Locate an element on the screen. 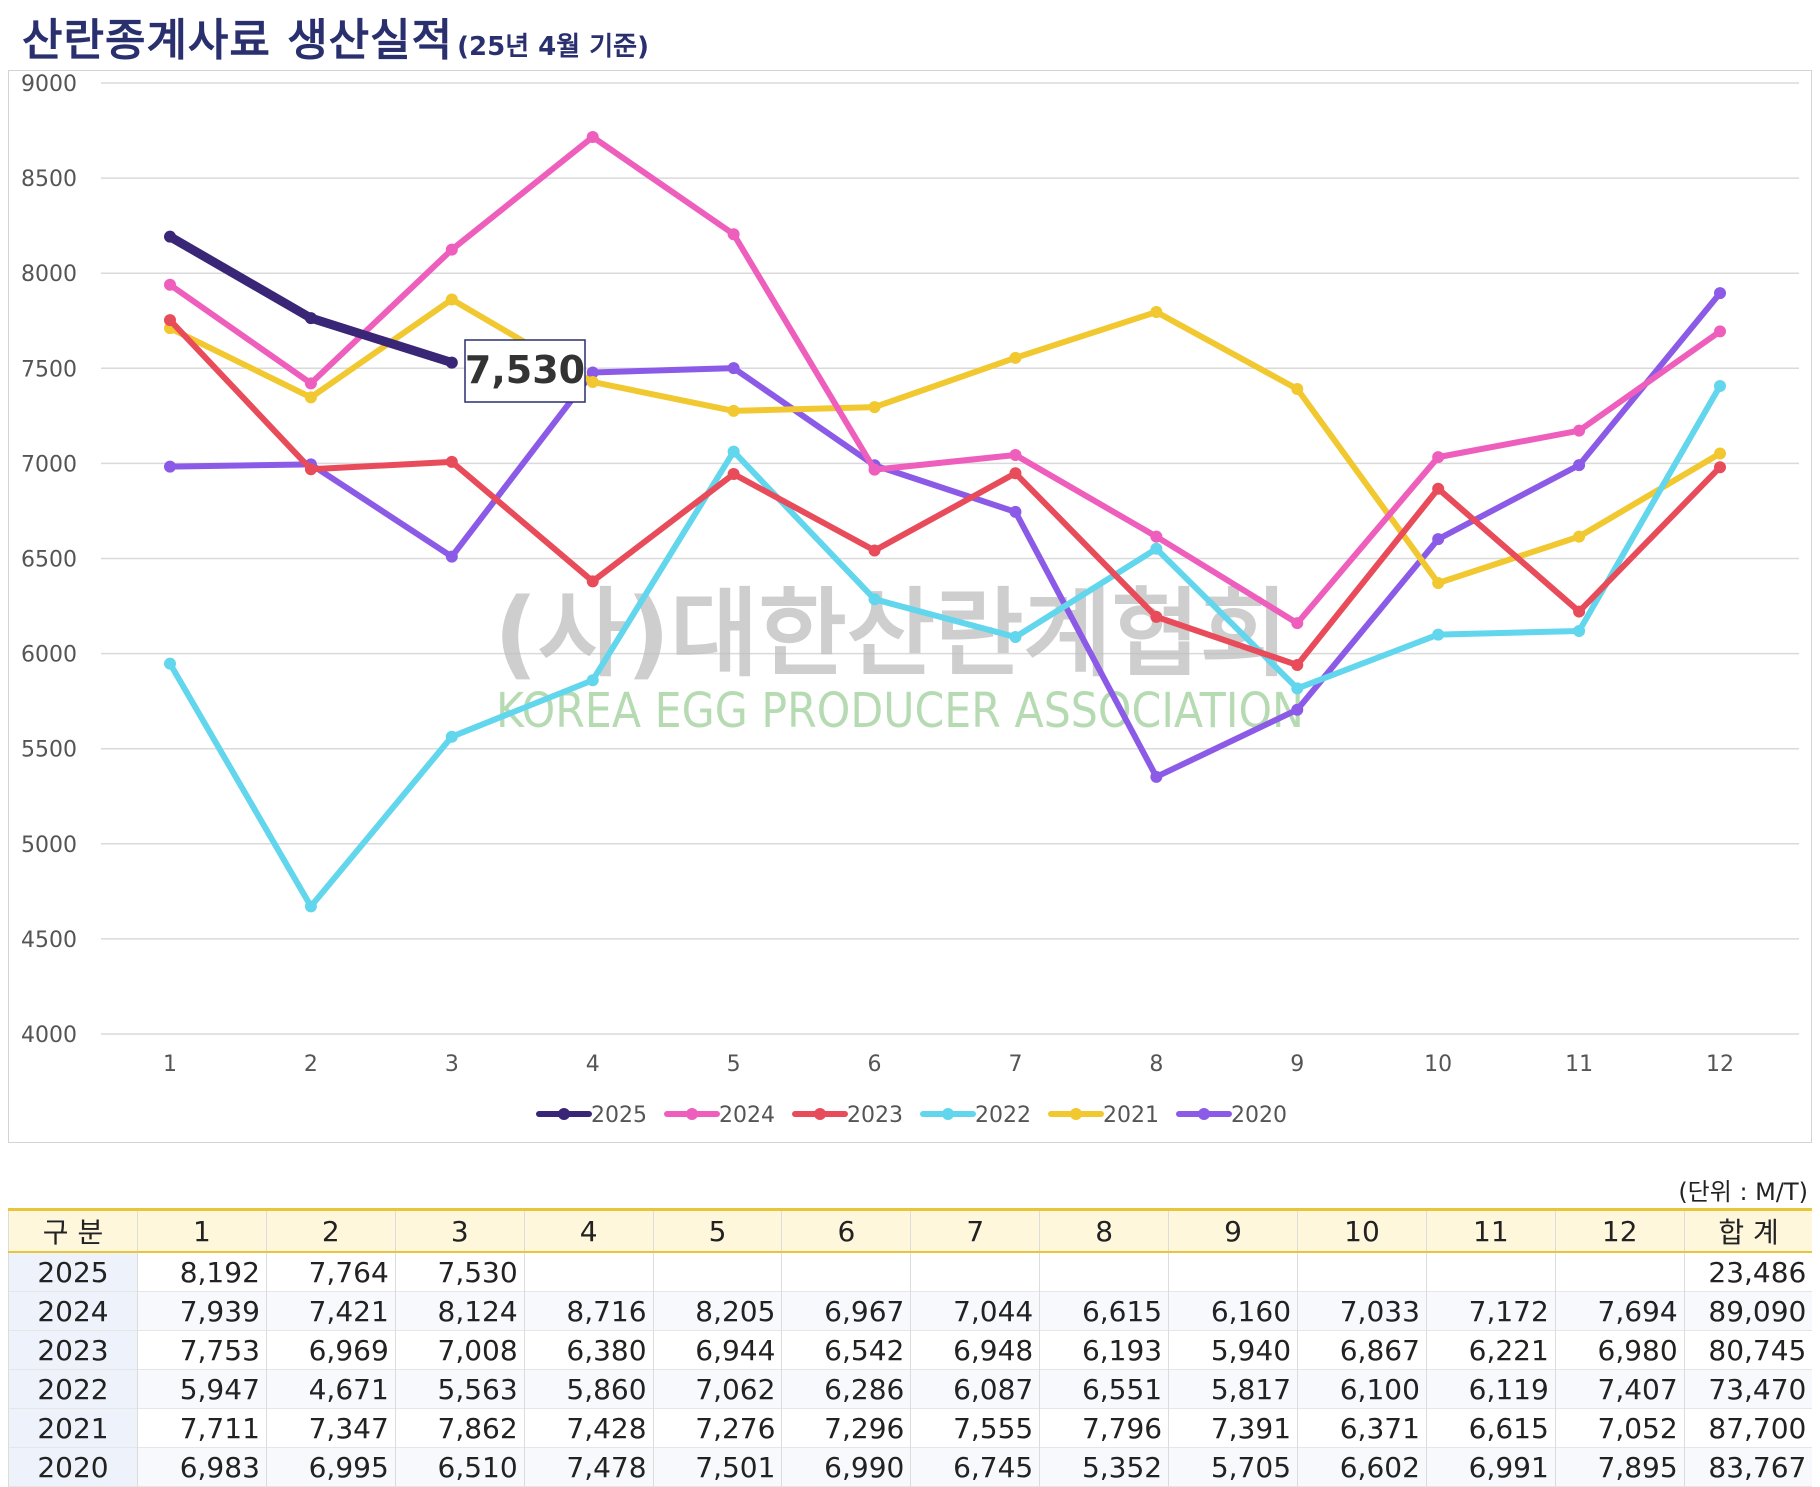 This screenshot has width=1820, height=1487. table-cell: 6,948 is located at coordinates (975, 1350).